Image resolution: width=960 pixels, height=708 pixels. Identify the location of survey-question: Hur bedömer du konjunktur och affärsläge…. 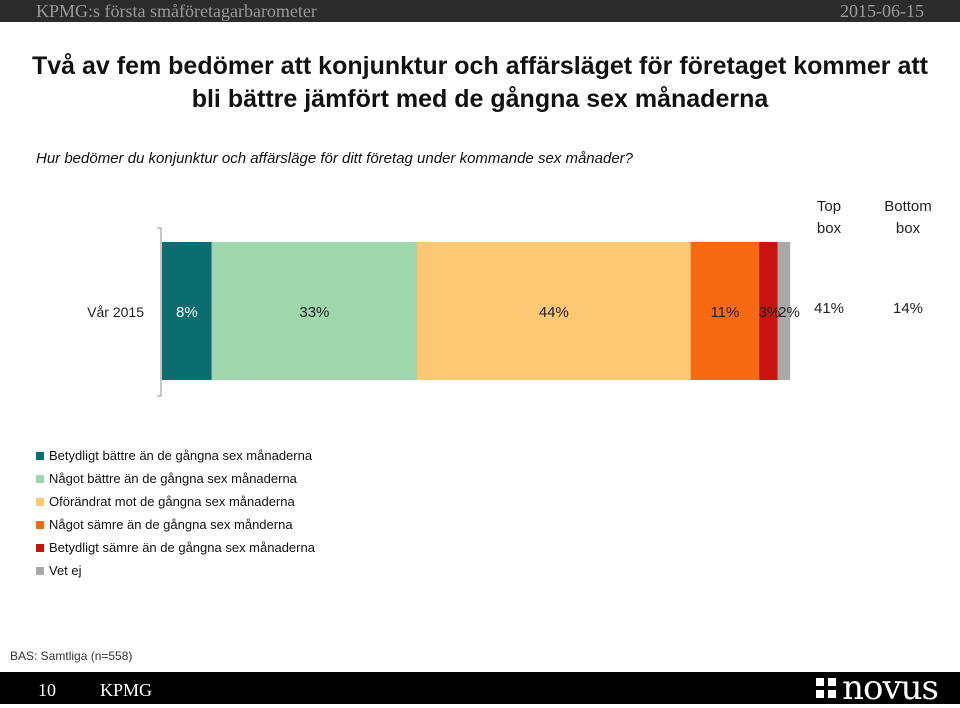
(334, 158).